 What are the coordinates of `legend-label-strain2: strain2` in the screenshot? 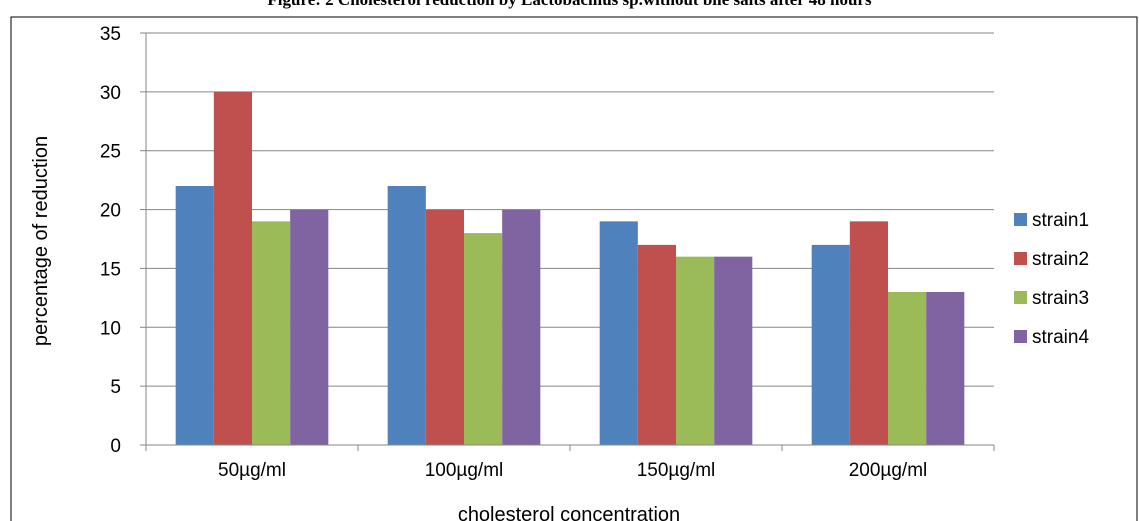 It's located at (1060, 259).